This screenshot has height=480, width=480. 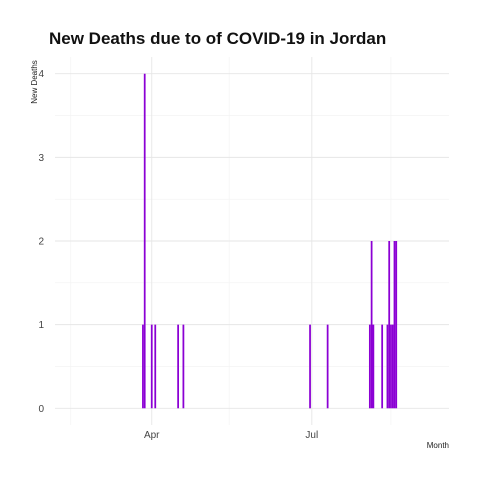 I want to click on x-tick-label: Jul, so click(x=311, y=435).